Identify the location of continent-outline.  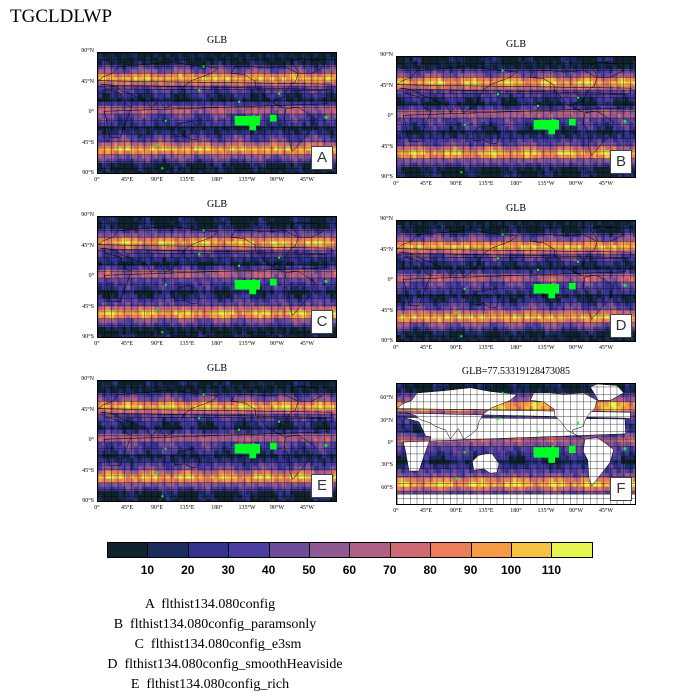
(598, 133).